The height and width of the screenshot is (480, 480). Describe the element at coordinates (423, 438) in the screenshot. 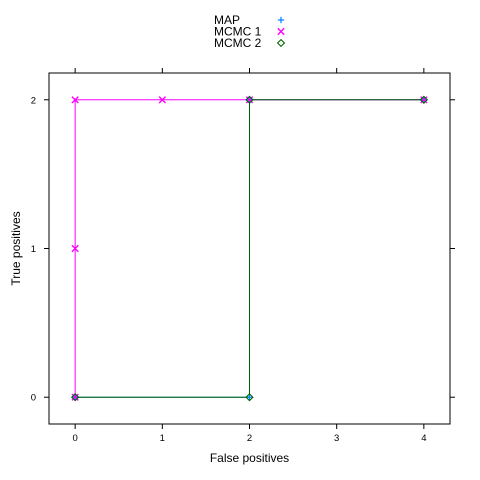

I see `x-tick-label: 4` at that location.